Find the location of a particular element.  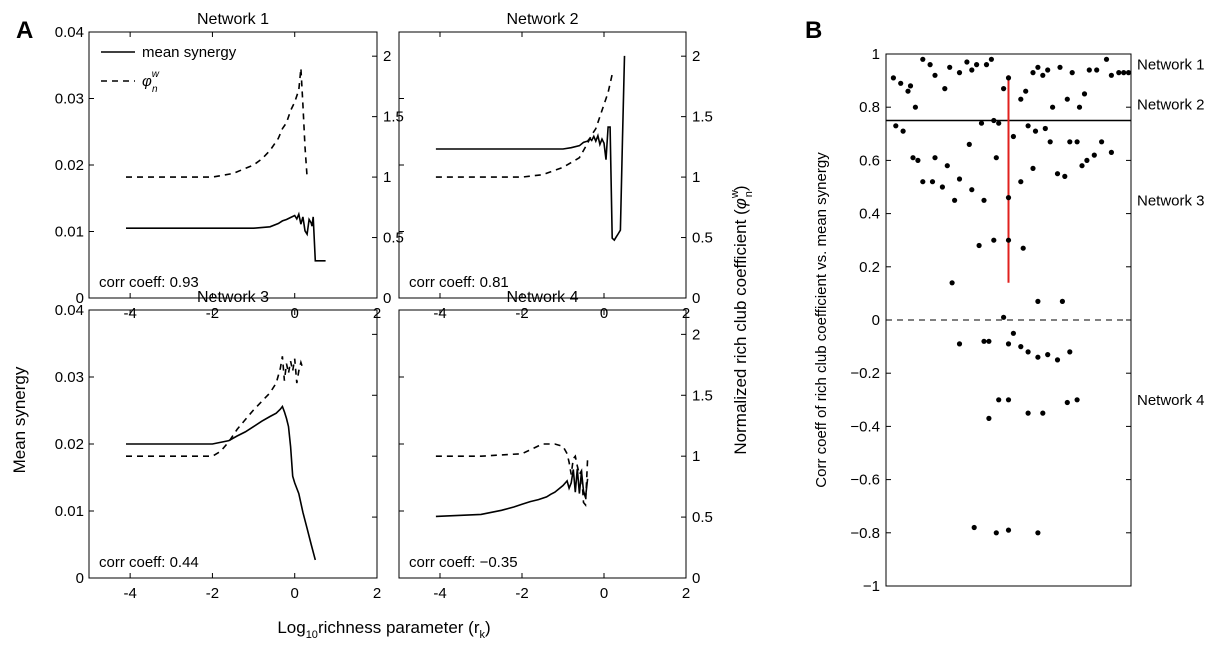

plot-title: Network 1 is located at coordinates (233, 19).